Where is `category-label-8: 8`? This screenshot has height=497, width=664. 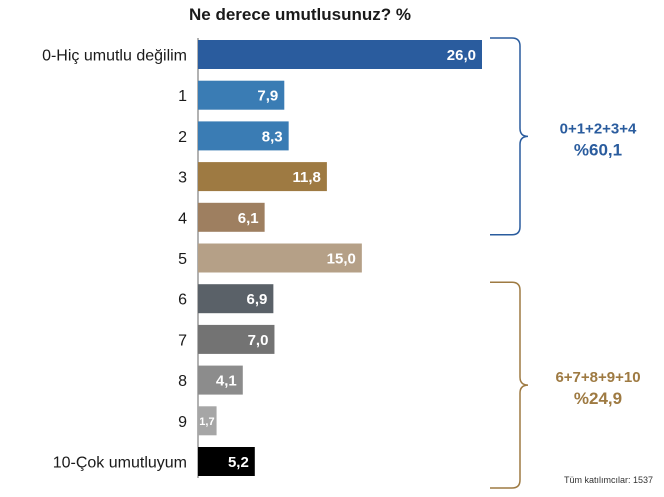 category-label-8: 8 is located at coordinates (182, 381).